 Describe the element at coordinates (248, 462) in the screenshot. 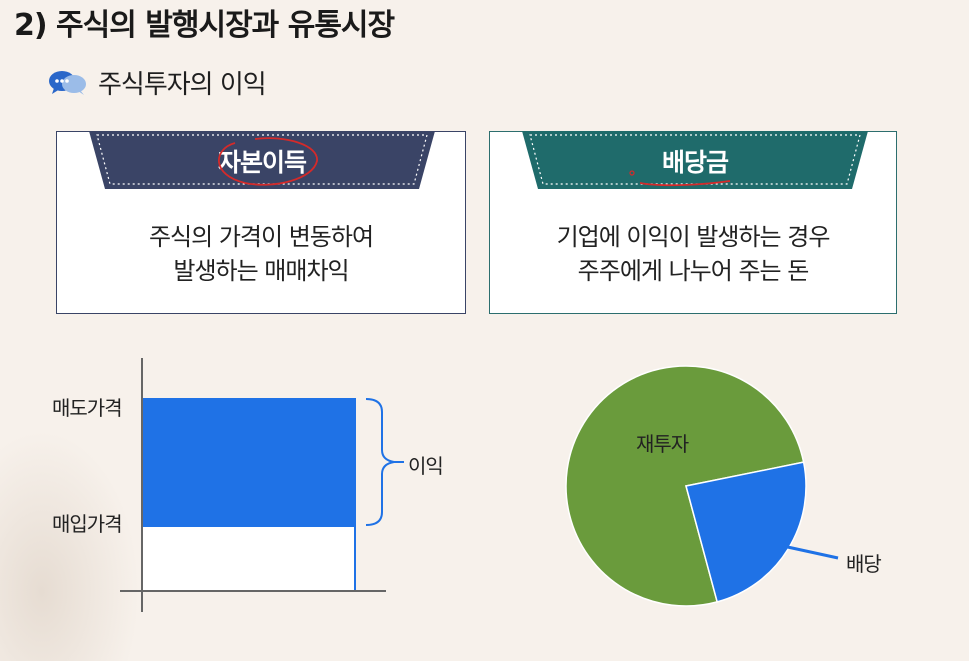

I see `profit-bar` at that location.